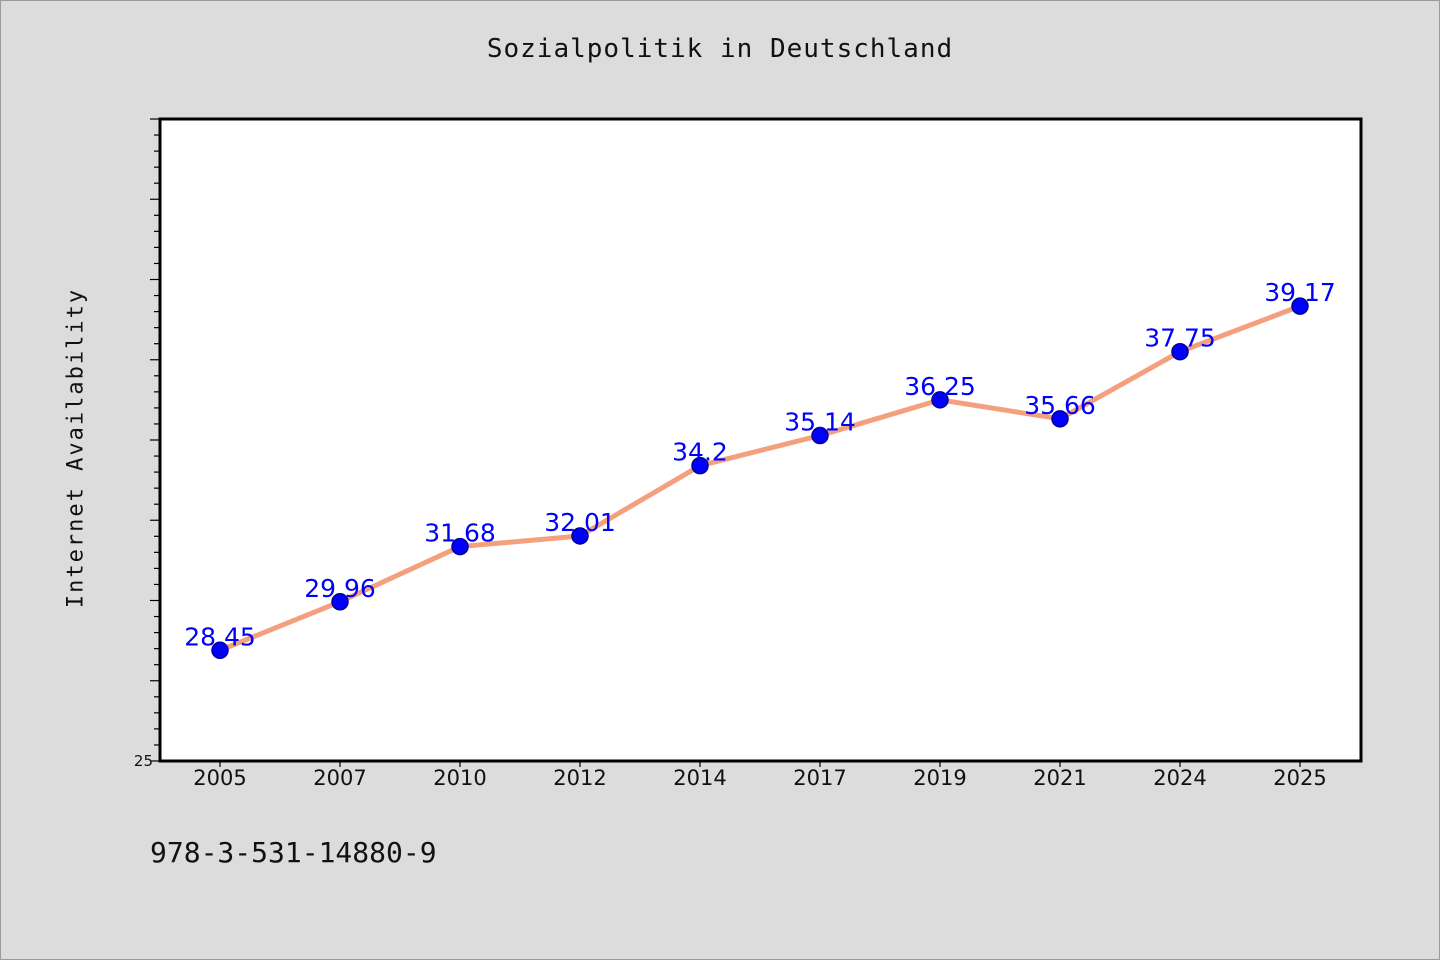  Describe the element at coordinates (819, 778) in the screenshot. I see `x-tick-label: 2017` at that location.